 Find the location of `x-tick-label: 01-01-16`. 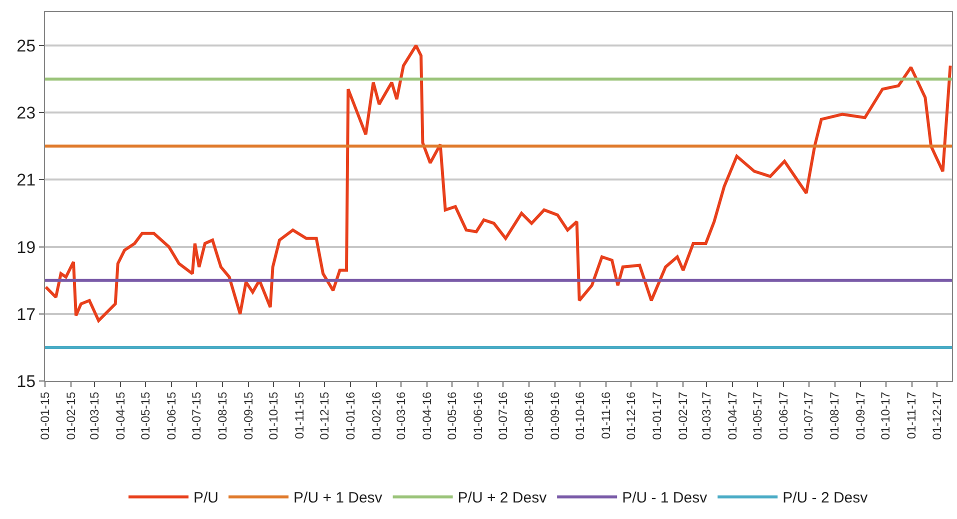

x-tick-label: 01-01-16 is located at coordinates (351, 415).